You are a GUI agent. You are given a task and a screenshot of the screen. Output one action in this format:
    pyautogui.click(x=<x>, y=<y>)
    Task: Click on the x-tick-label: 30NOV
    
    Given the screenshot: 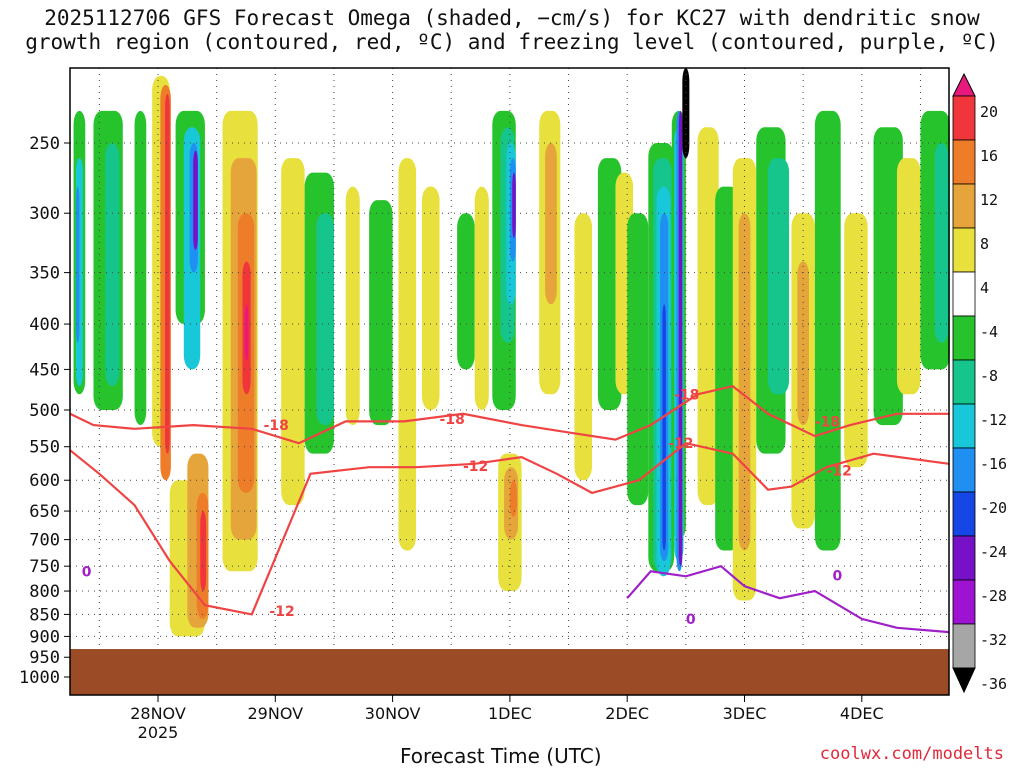 What is the action you would take?
    pyautogui.click(x=393, y=713)
    